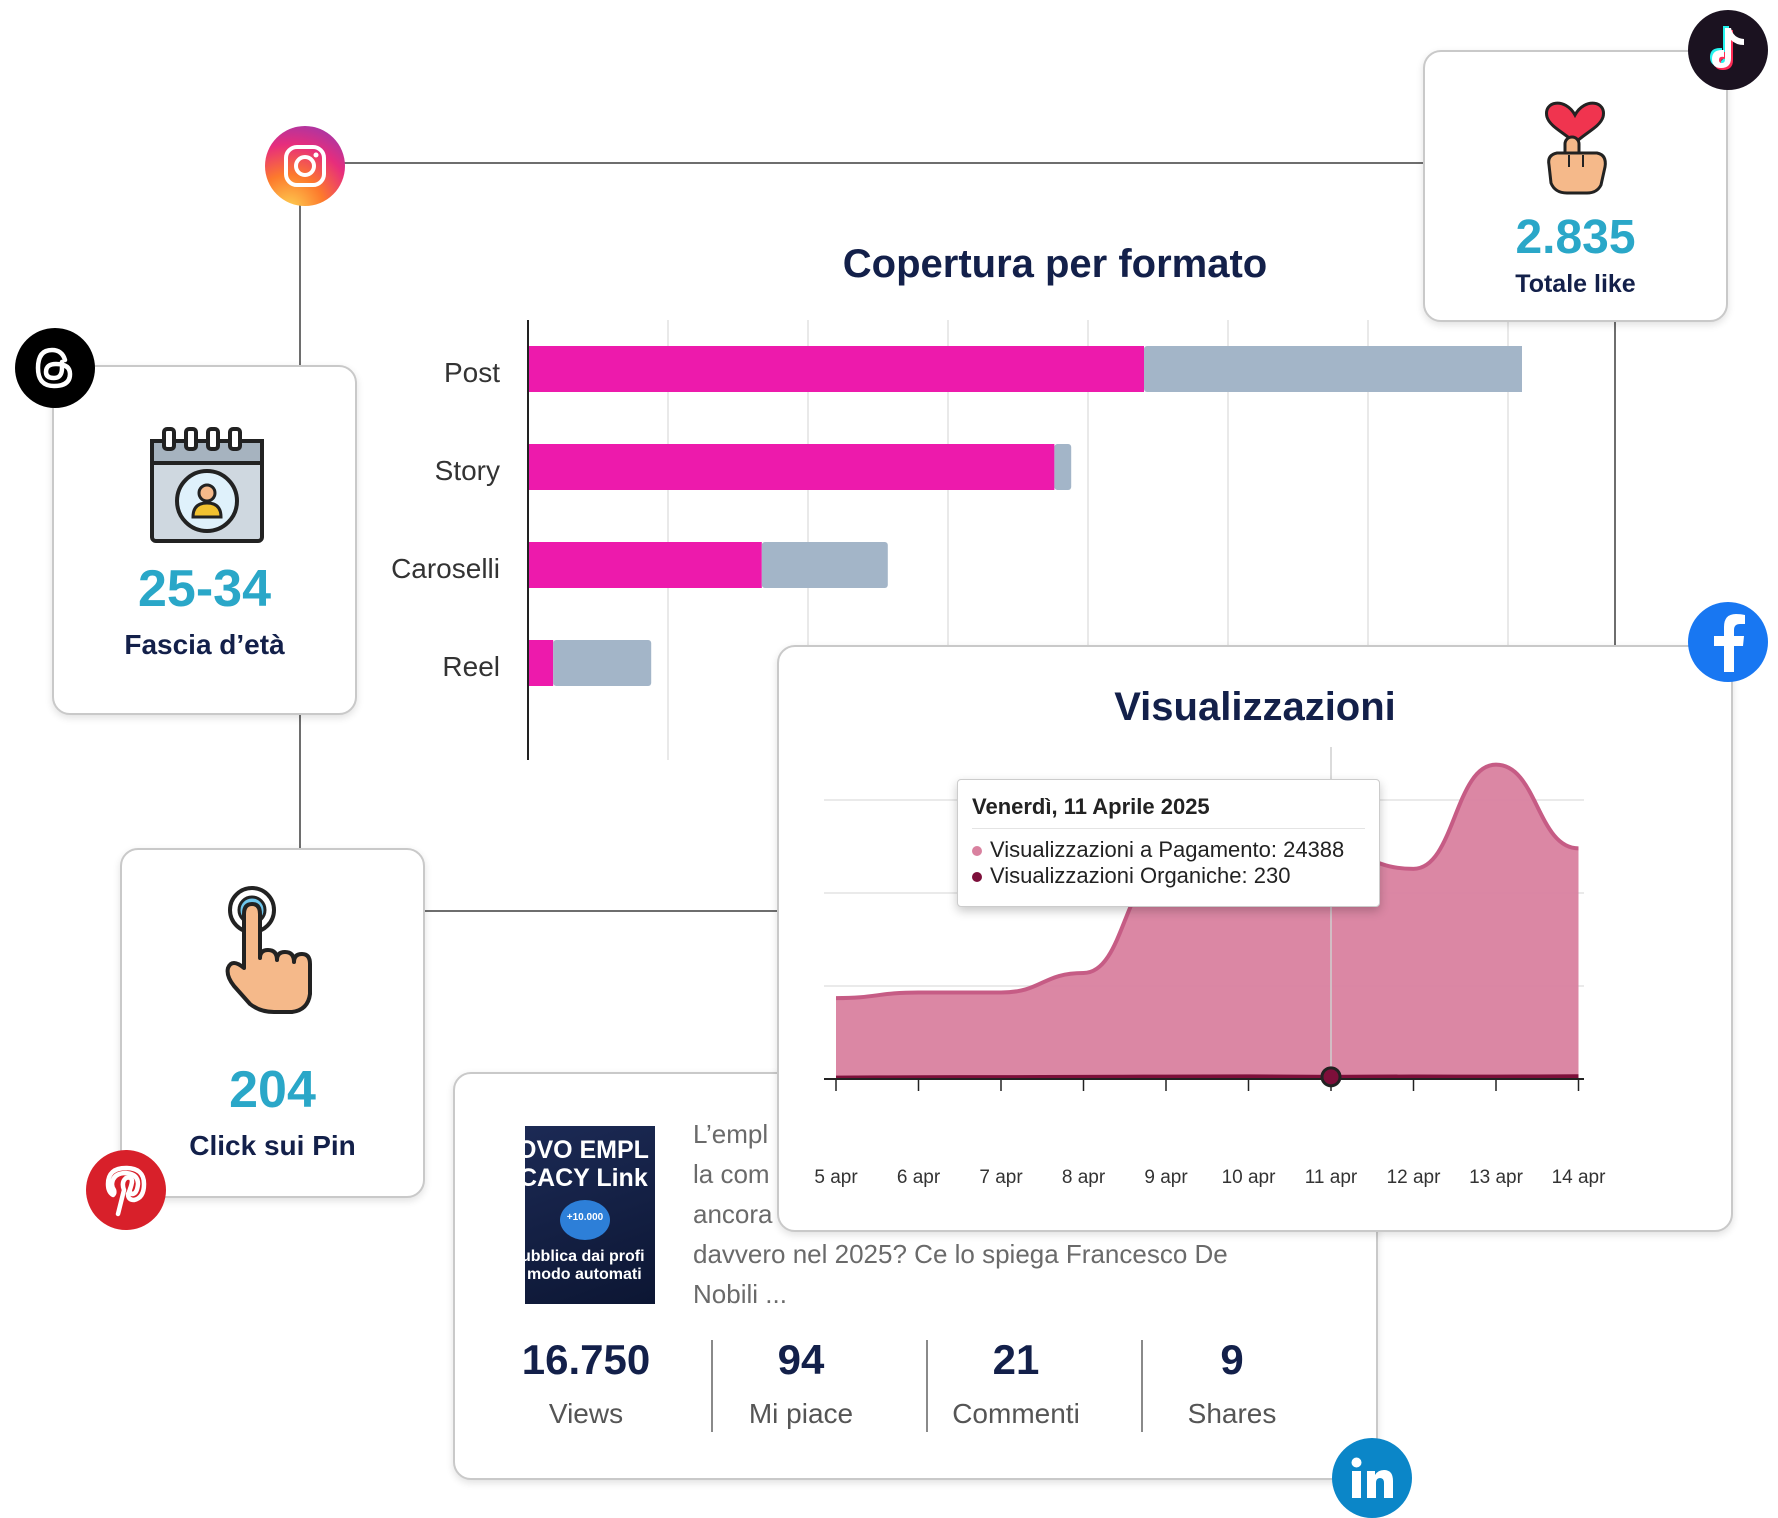  I want to click on pin-clicks-value: 204, so click(272, 1090).